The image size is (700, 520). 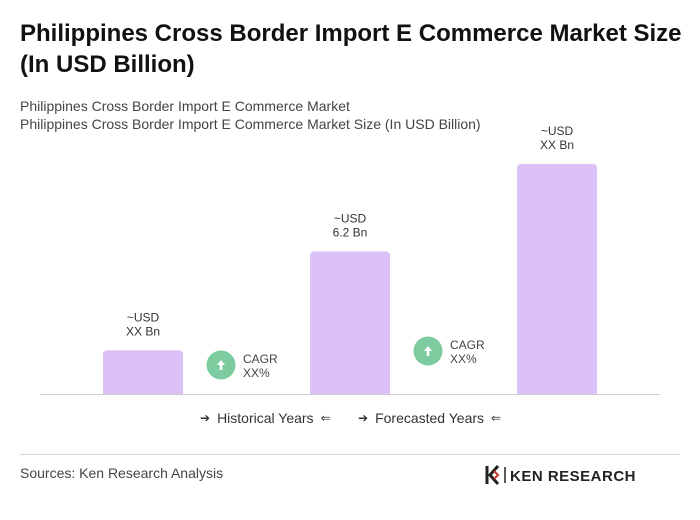 What do you see at coordinates (143, 331) in the screenshot?
I see `bar-1-label-line-2: XX Bn` at bounding box center [143, 331].